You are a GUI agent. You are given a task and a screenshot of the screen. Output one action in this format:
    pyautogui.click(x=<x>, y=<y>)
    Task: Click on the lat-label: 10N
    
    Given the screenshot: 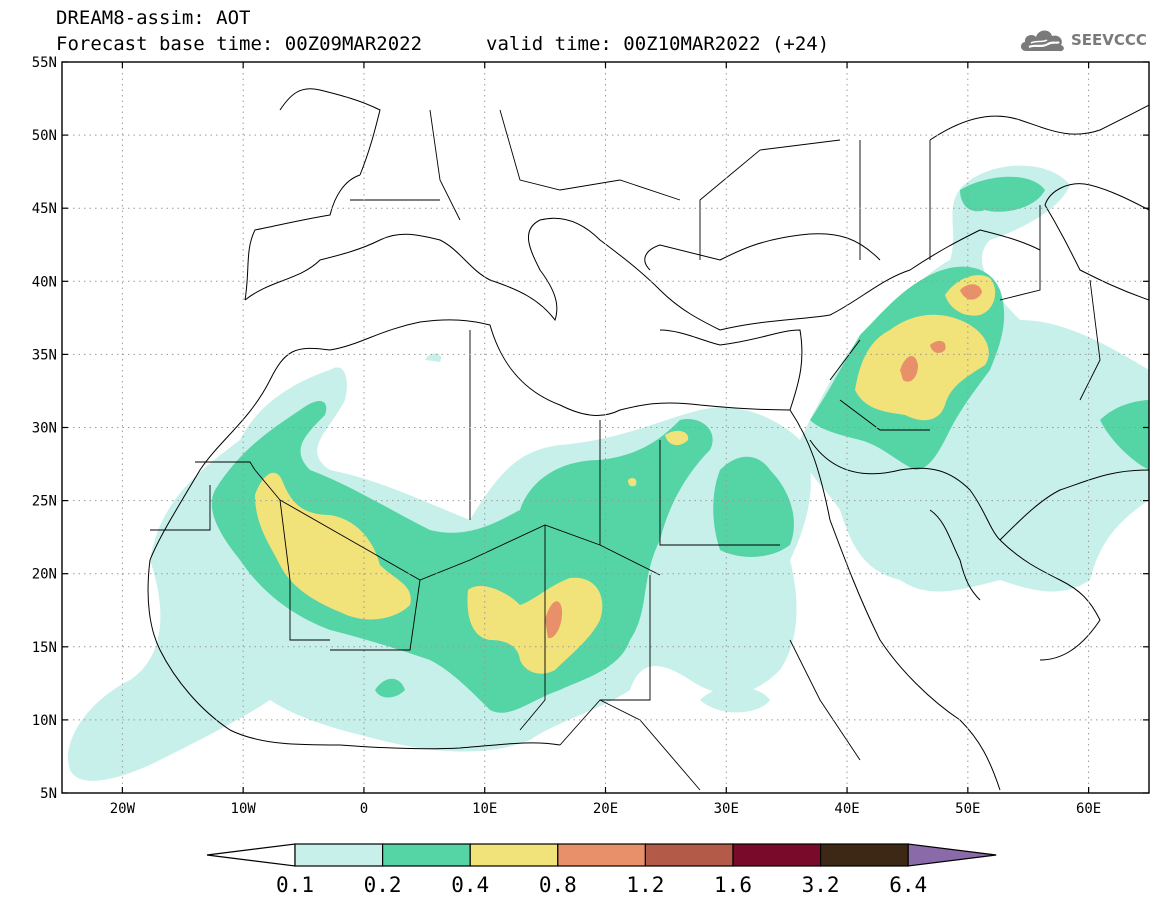 What is the action you would take?
    pyautogui.click(x=44, y=721)
    